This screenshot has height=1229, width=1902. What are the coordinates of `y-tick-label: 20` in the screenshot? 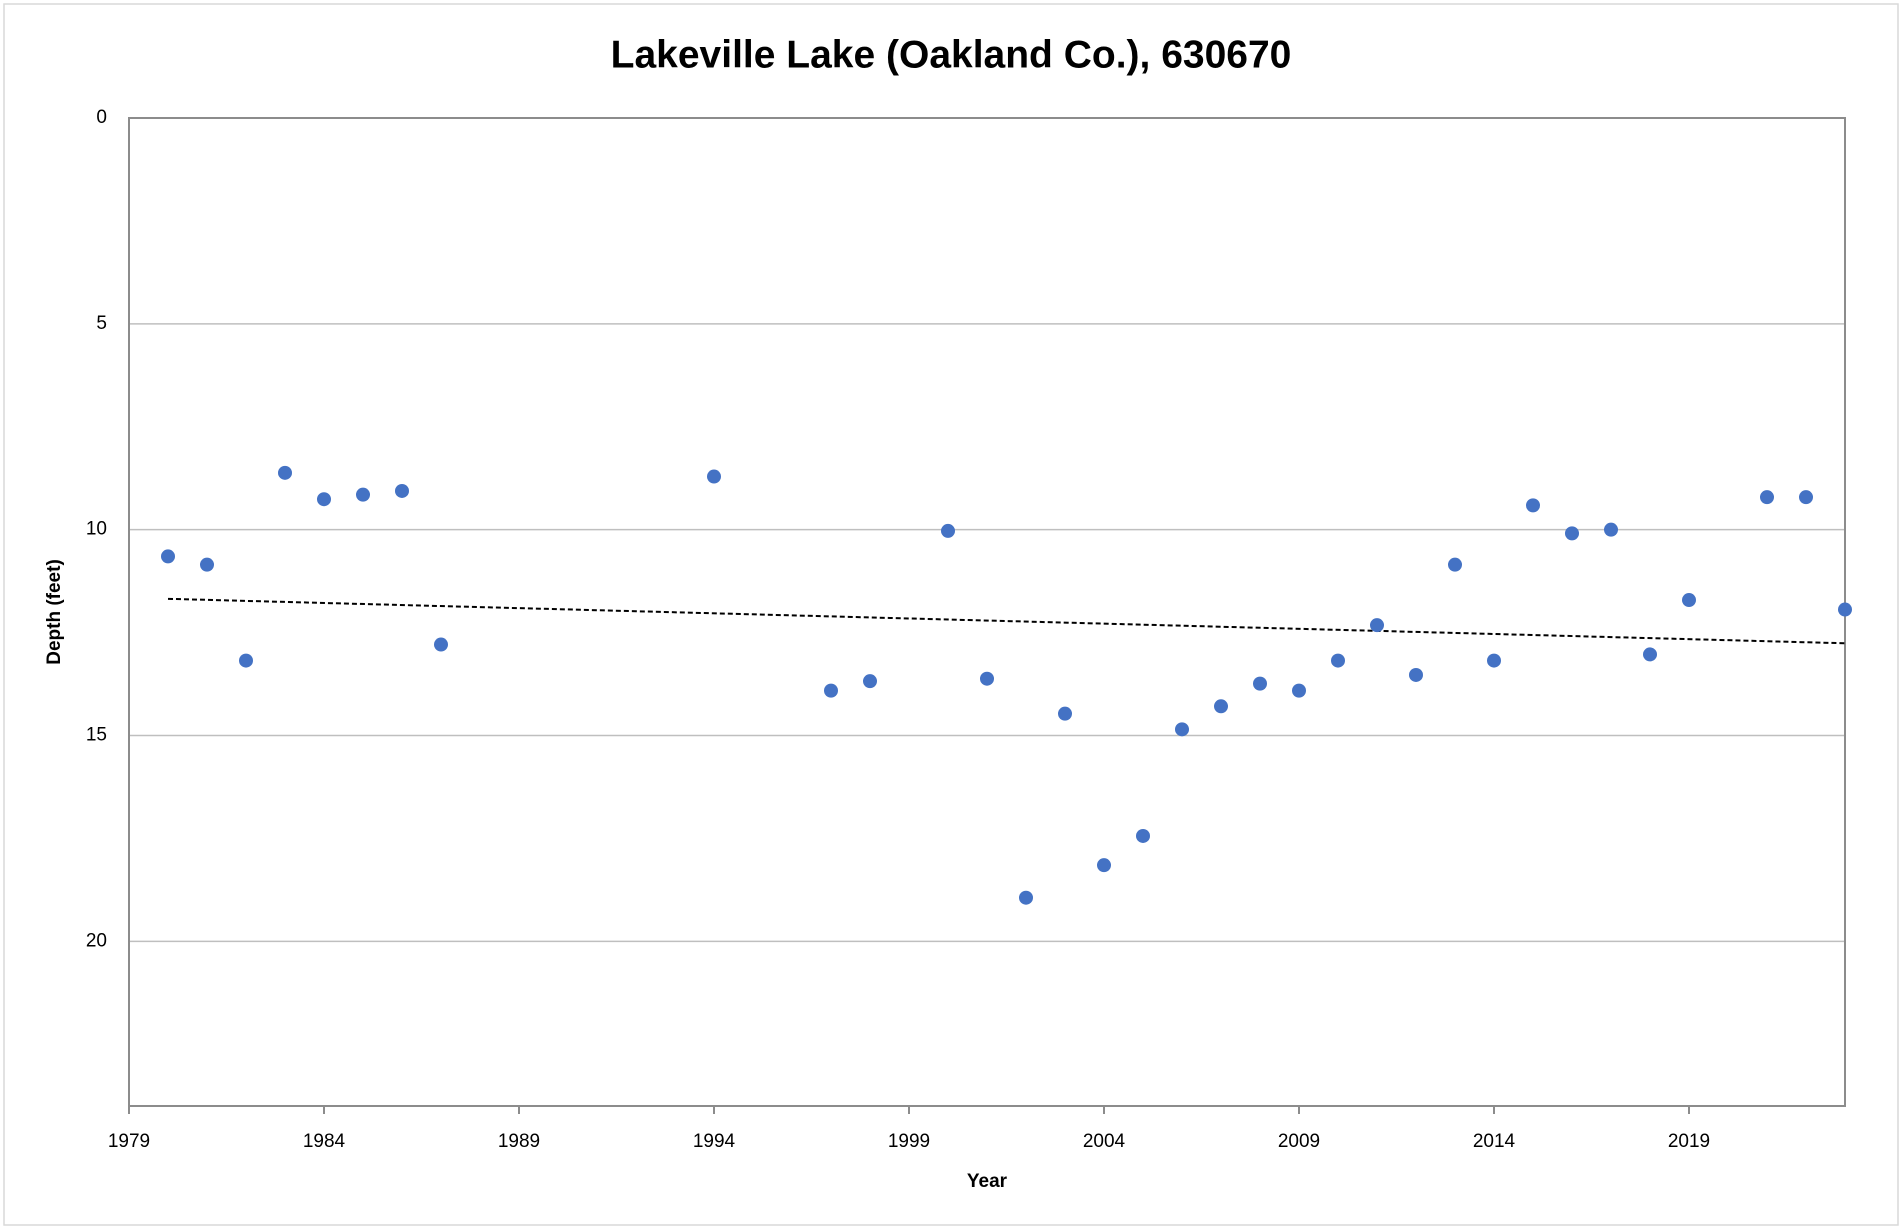 It's located at (96, 940).